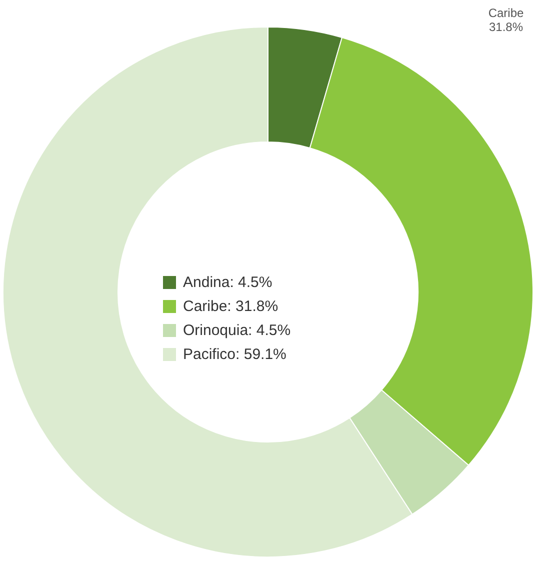 The height and width of the screenshot is (585, 539). What do you see at coordinates (506, 20) in the screenshot?
I see `text: Caribe 31.8%` at bounding box center [506, 20].